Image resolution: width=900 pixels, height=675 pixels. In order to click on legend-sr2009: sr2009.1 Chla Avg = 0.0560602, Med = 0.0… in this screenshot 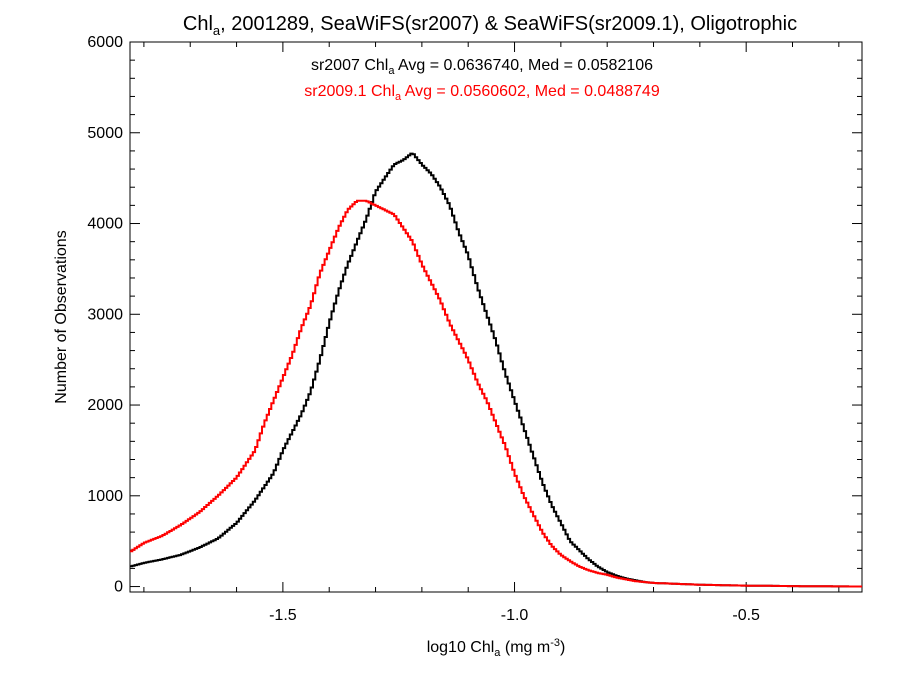, I will do `click(482, 93)`.